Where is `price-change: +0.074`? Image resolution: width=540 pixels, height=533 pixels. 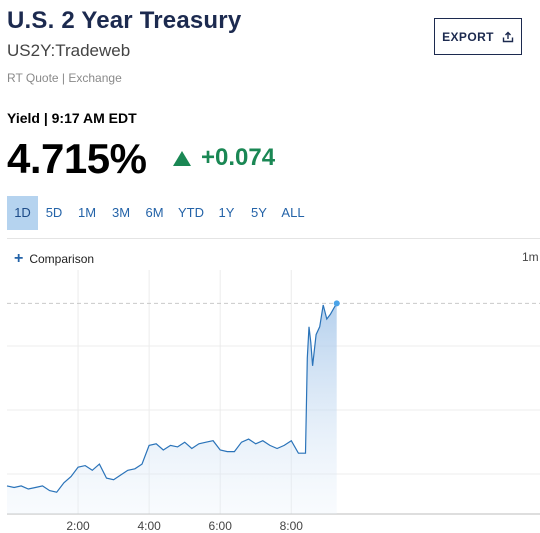
price-change: +0.074 is located at coordinates (224, 158).